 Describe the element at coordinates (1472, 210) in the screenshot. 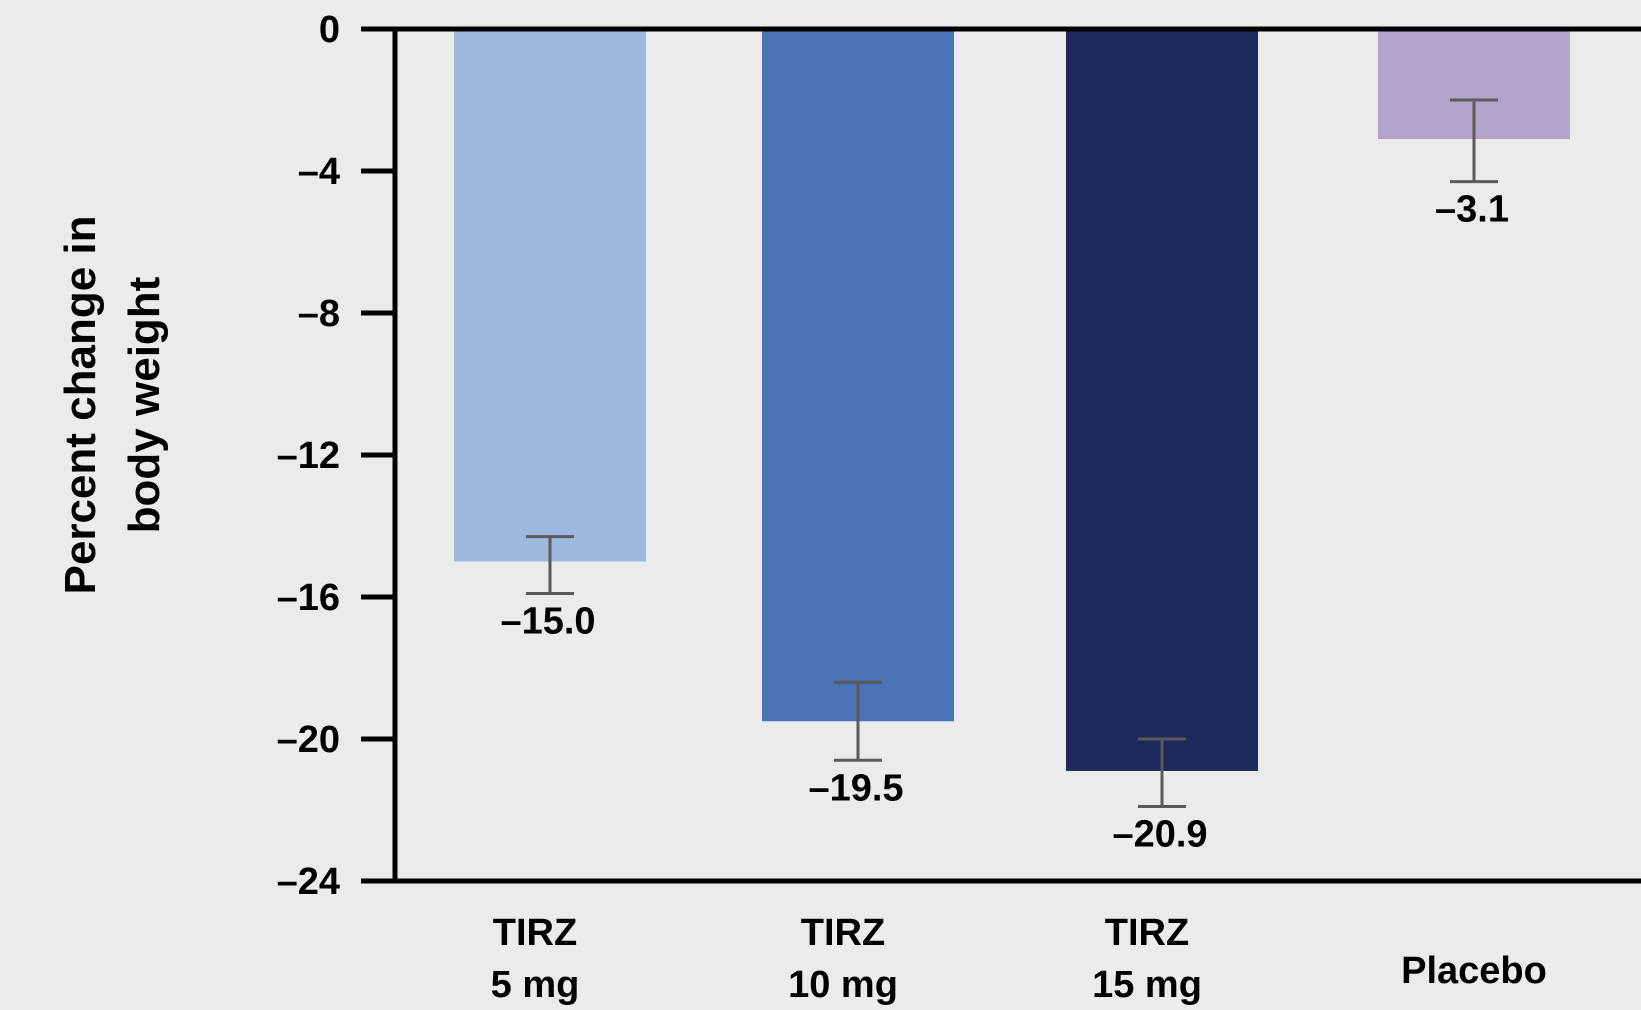

I see `data-label: –3.1` at that location.